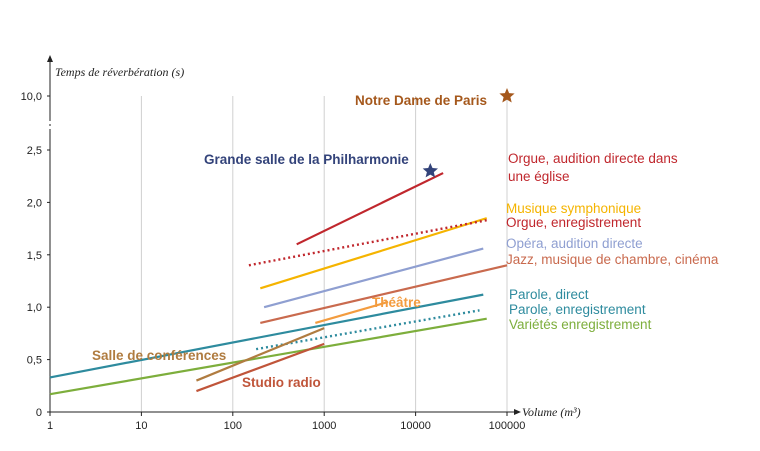  Describe the element at coordinates (39, 413) in the screenshot. I see `y-tick-label: 0` at that location.